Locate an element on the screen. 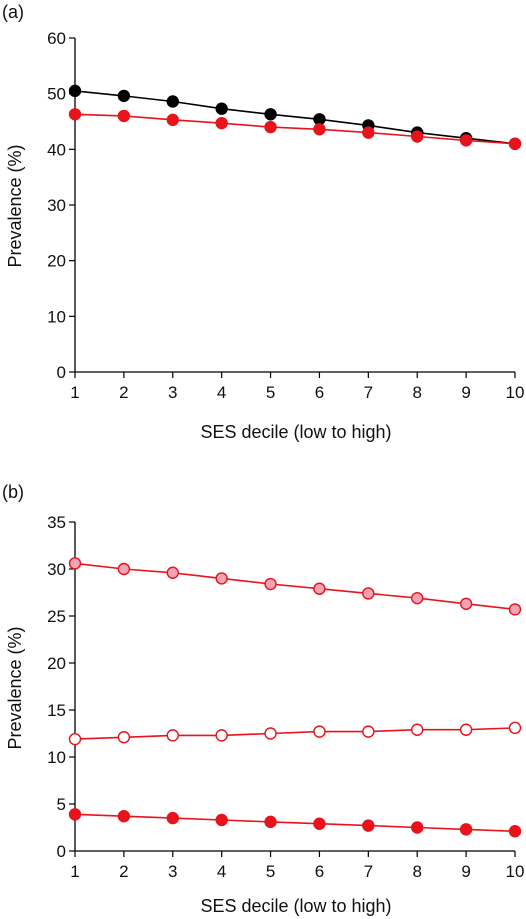 Image resolution: width=526 pixels, height=919 pixels. panel-a-ytick-label-2: 20 is located at coordinates (56, 261).